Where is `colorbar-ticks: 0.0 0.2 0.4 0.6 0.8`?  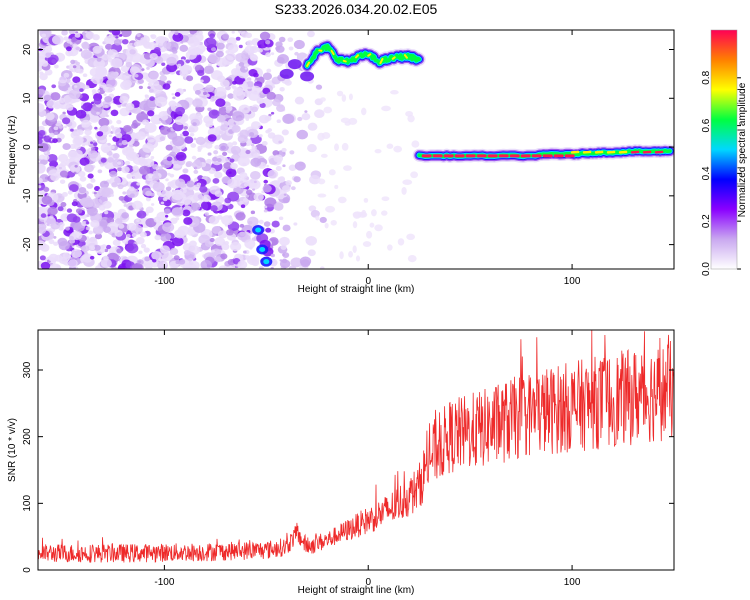
colorbar-ticks: 0.0 0.2 0.4 0.6 0.8 is located at coordinates (721, 152).